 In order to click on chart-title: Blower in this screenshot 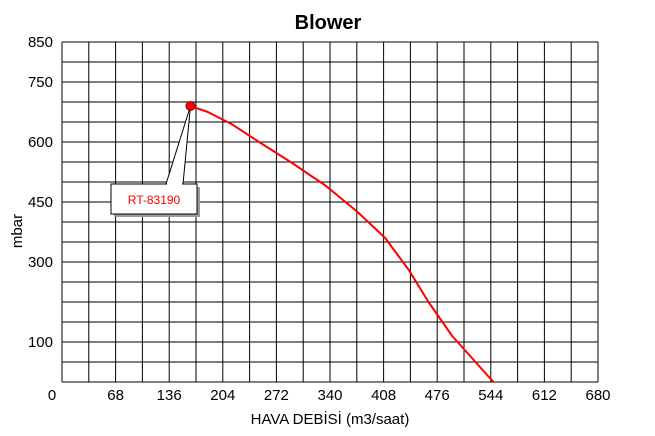, I will do `click(328, 23)`.